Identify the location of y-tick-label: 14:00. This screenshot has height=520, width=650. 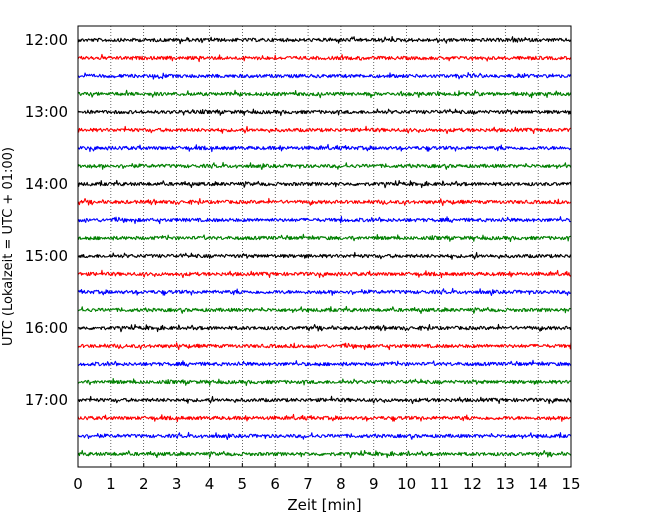
(46, 184).